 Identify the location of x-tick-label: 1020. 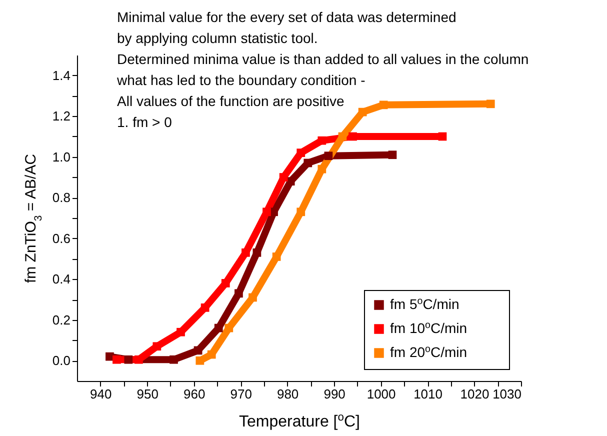
(475, 394).